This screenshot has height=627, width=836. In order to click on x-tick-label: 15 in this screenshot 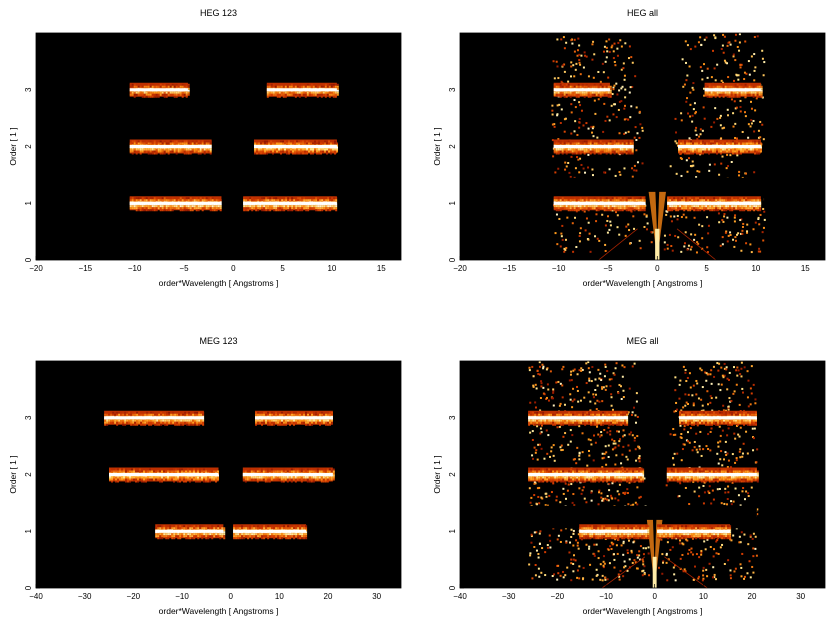, I will do `click(381, 268)`.